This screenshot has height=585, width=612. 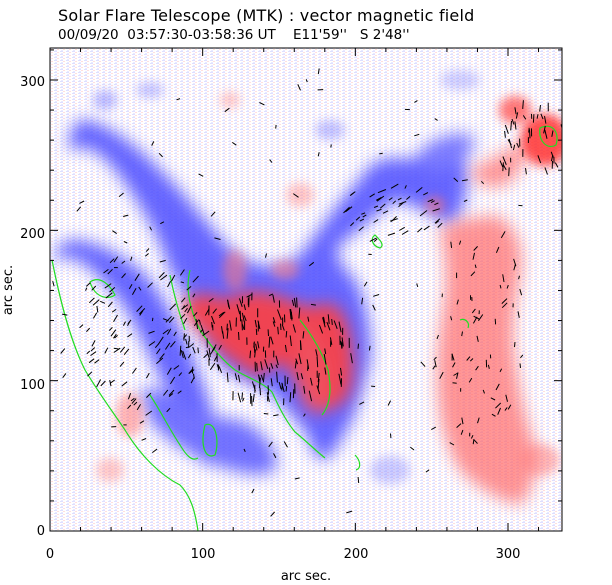 What do you see at coordinates (8, 290) in the screenshot?
I see `y-axis-label: arc sec.` at bounding box center [8, 290].